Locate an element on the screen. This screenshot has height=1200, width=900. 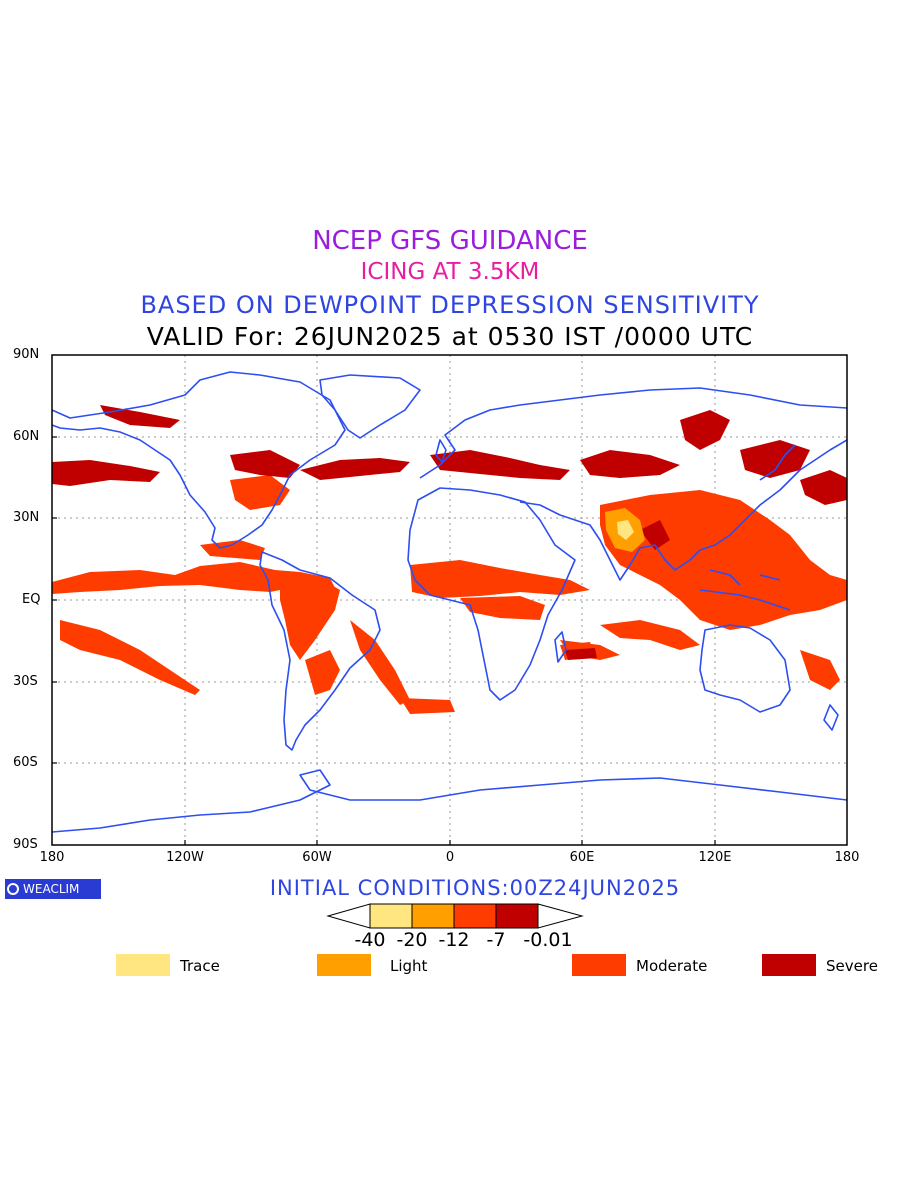
lon-label-60e: 60E is located at coordinates (582, 857).